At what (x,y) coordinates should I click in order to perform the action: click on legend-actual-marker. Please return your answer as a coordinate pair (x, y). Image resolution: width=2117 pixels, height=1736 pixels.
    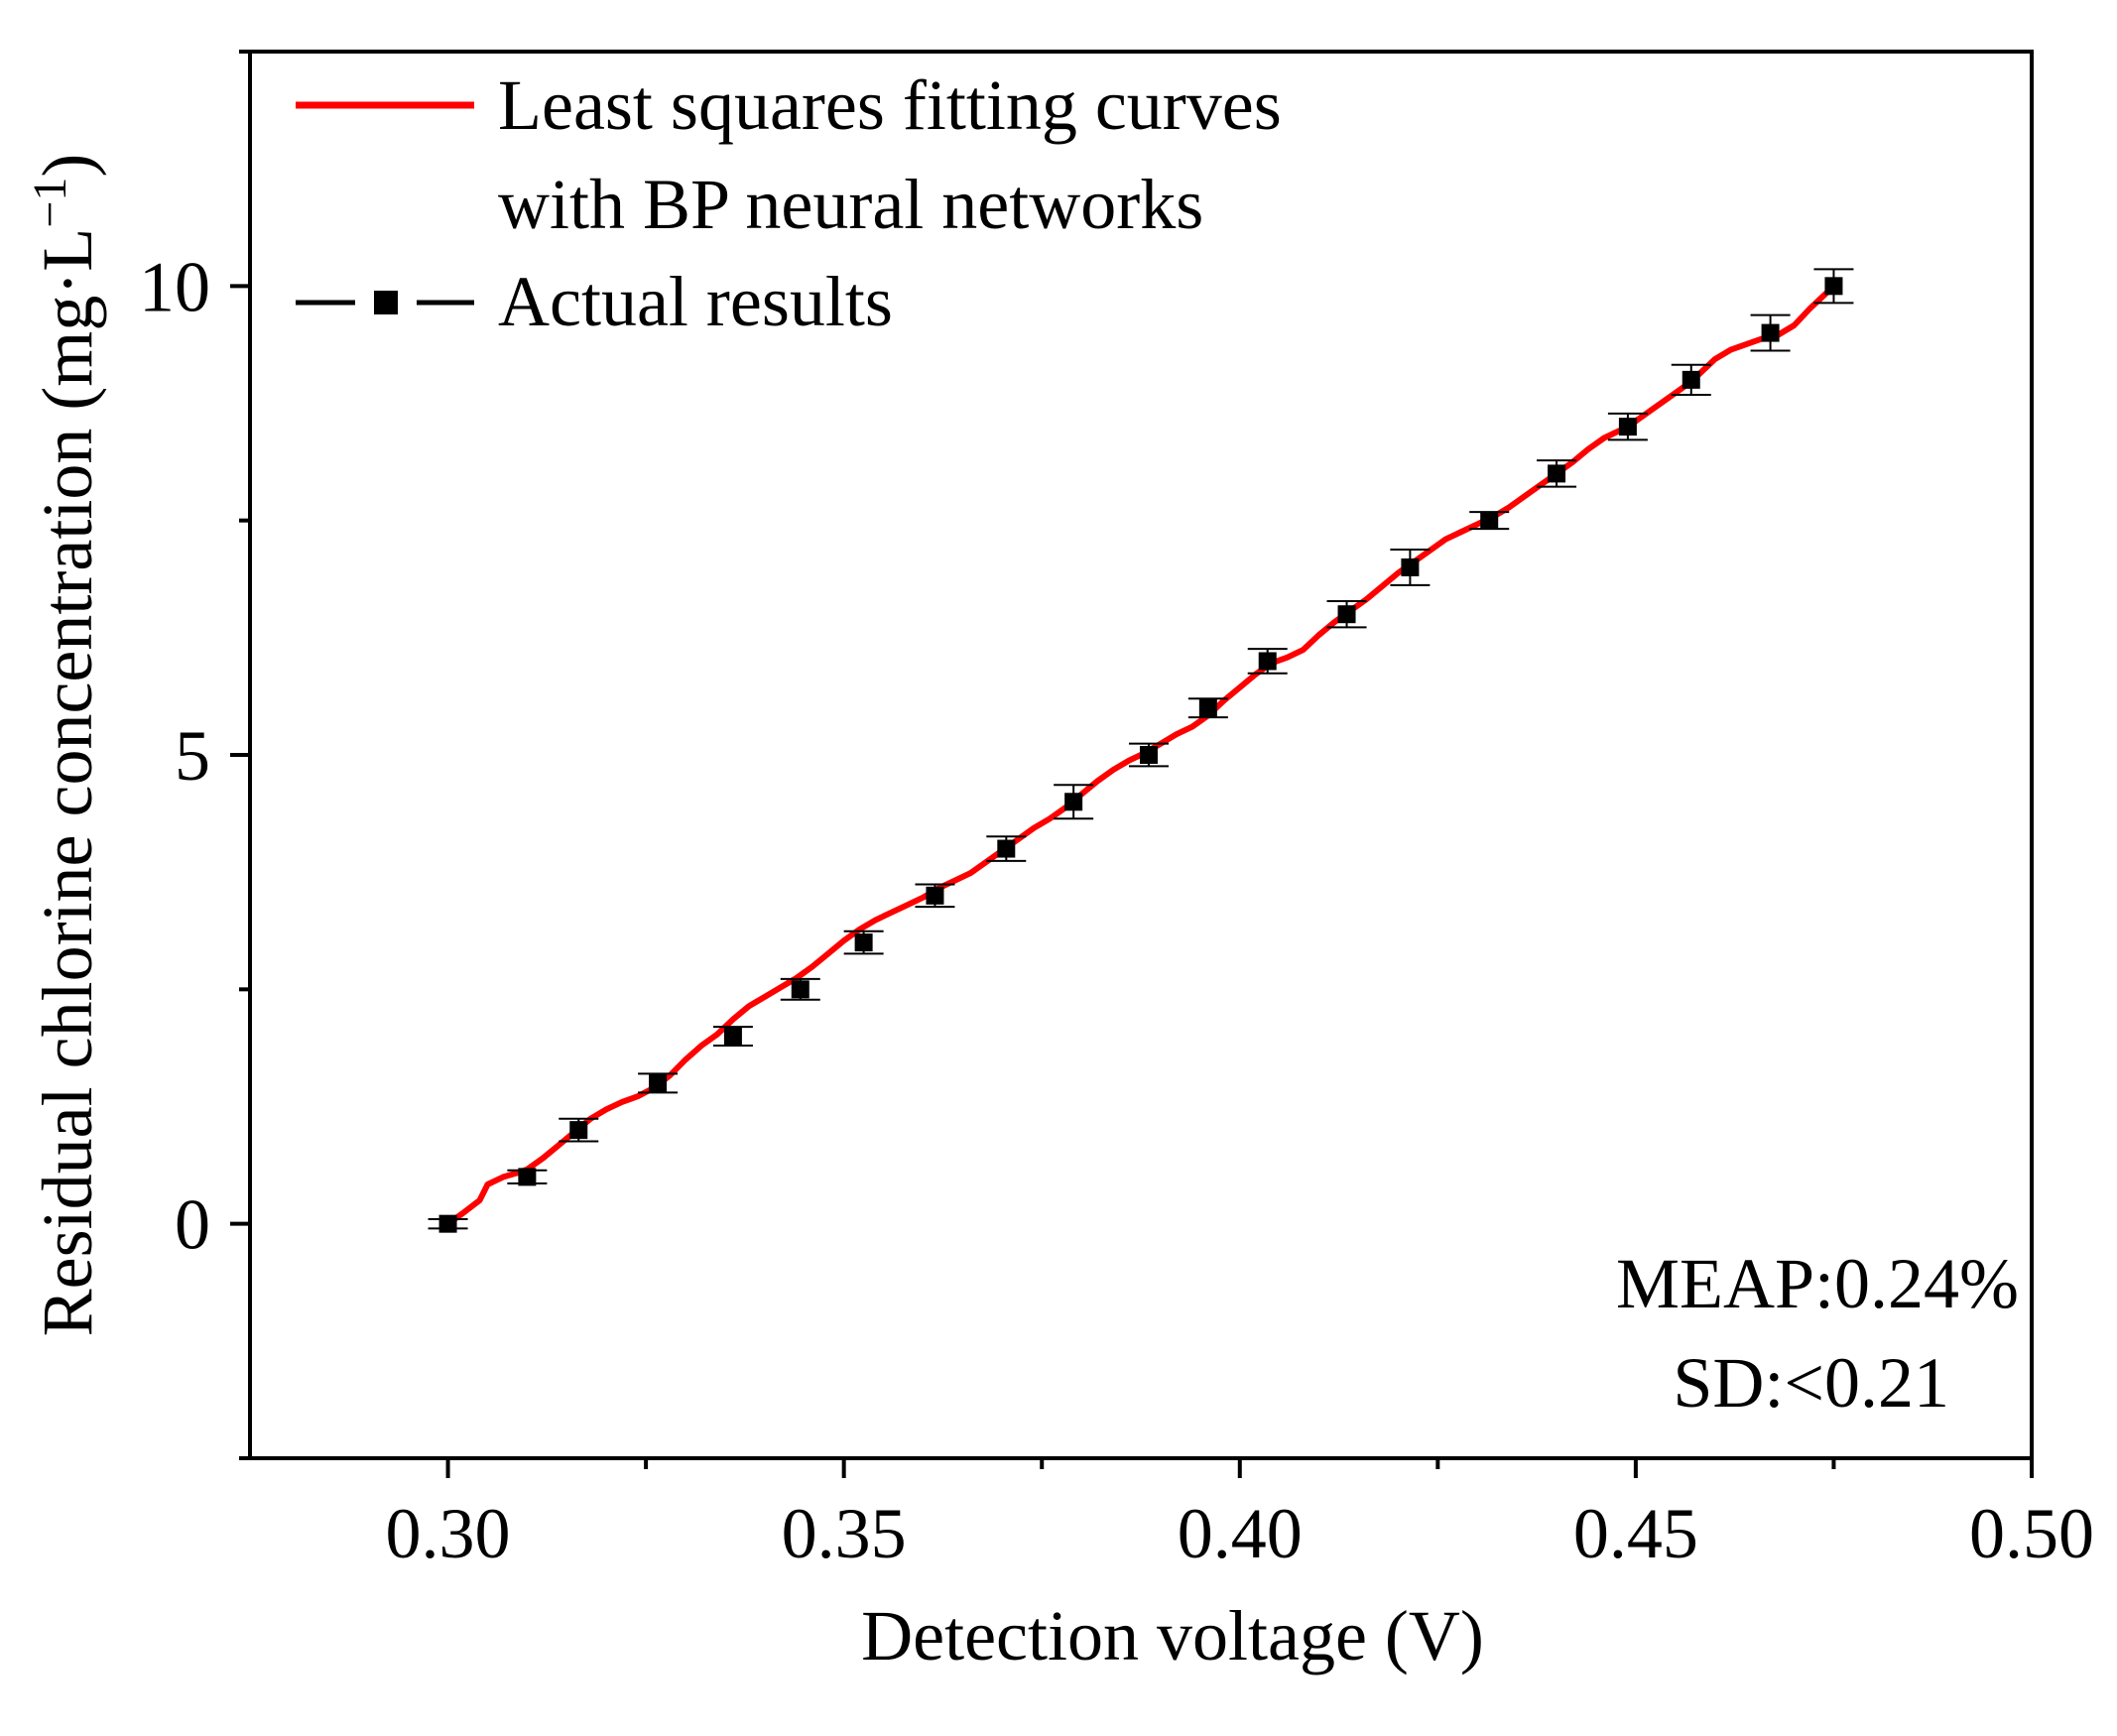
    Looking at the image, I should click on (386, 302).